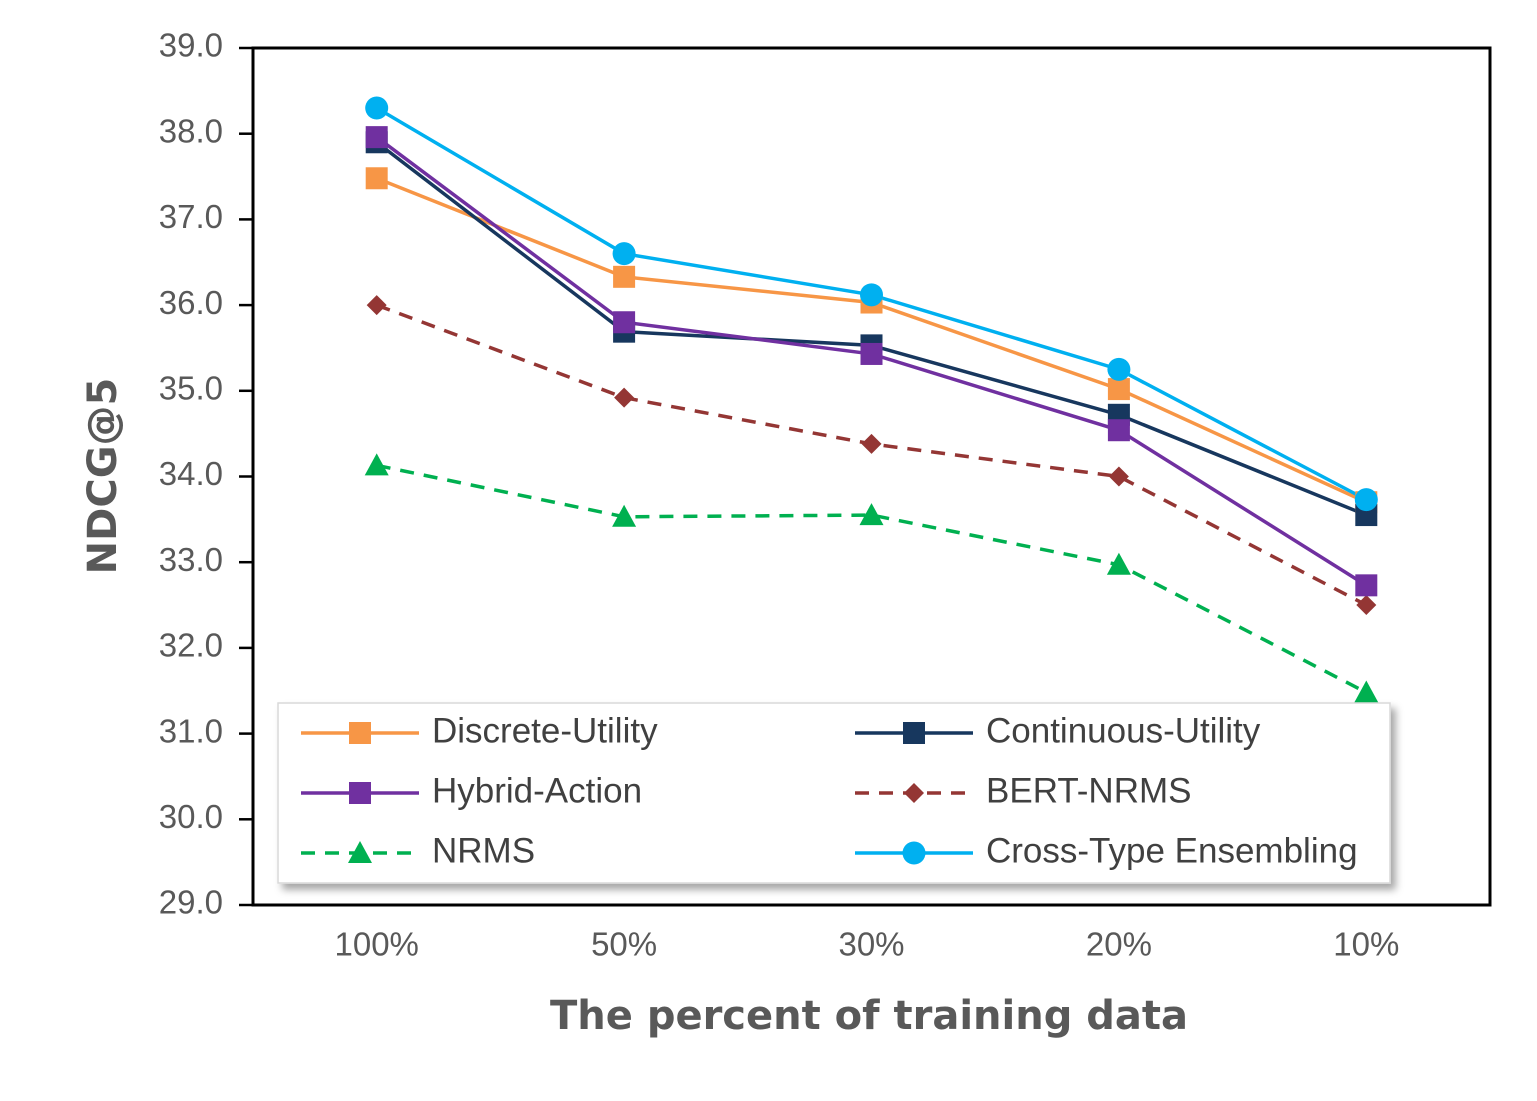 This screenshot has width=1537, height=1101. What do you see at coordinates (914, 853) in the screenshot?
I see `legend-marker-cross-type-ensembling` at bounding box center [914, 853].